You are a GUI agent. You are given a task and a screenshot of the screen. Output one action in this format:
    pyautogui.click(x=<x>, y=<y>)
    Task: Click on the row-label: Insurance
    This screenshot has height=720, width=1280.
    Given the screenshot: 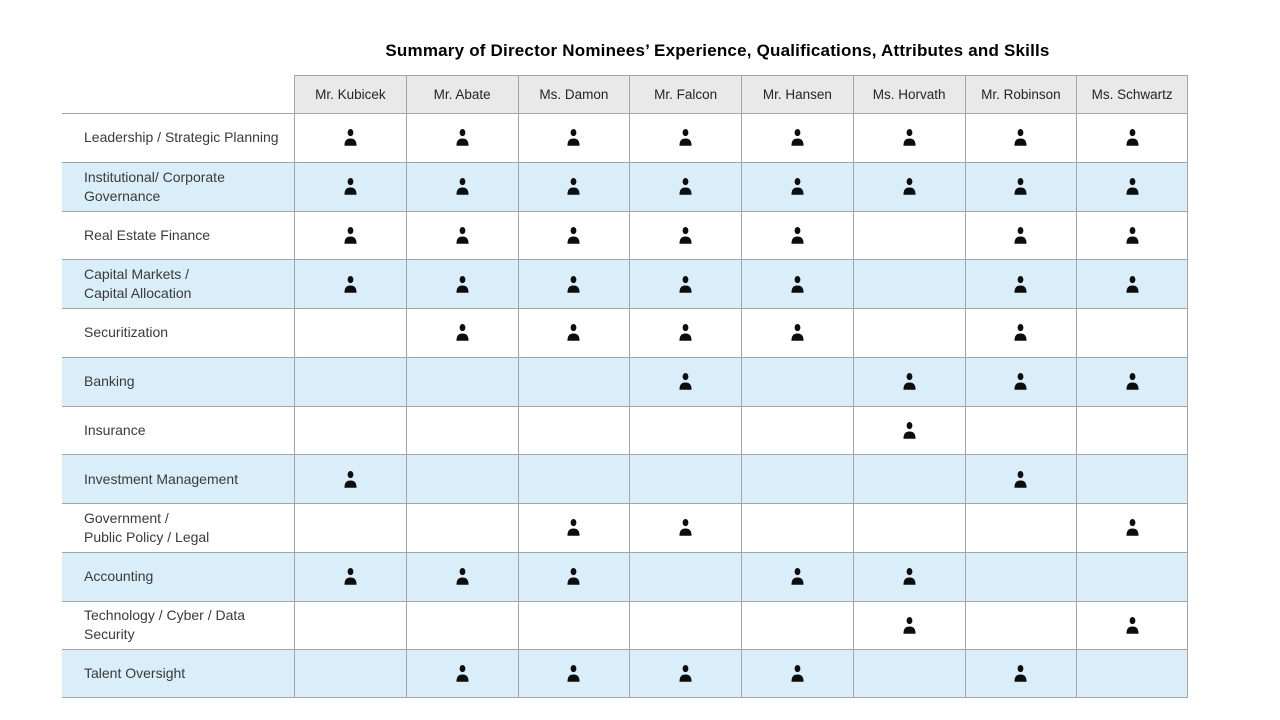 What is the action you would take?
    pyautogui.click(x=178, y=430)
    